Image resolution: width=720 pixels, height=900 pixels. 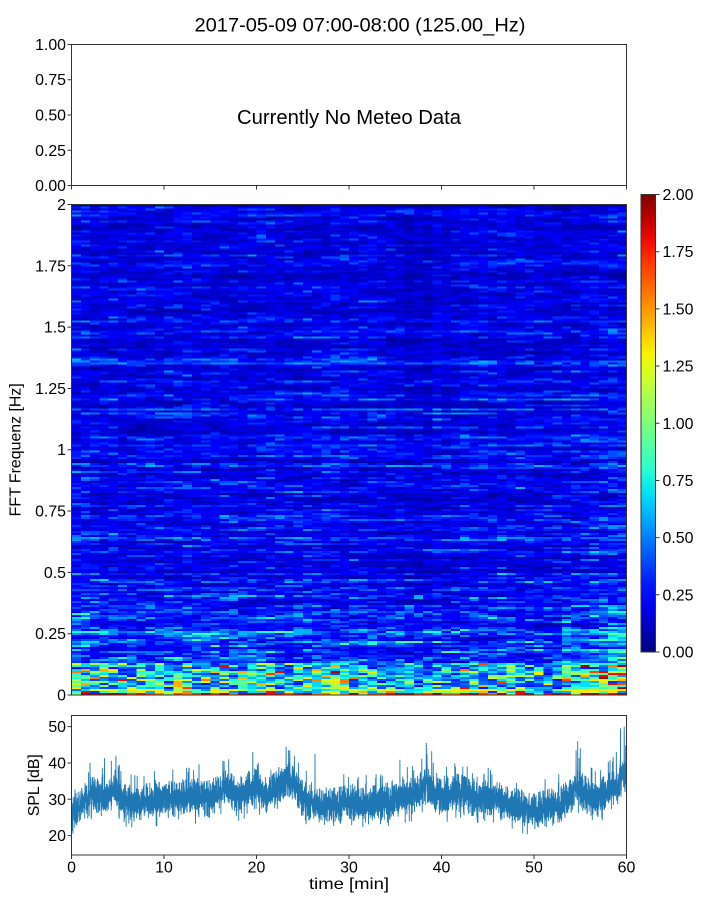 What do you see at coordinates (349, 118) in the screenshot?
I see `svg-text: Currently No Meteo Data` at bounding box center [349, 118].